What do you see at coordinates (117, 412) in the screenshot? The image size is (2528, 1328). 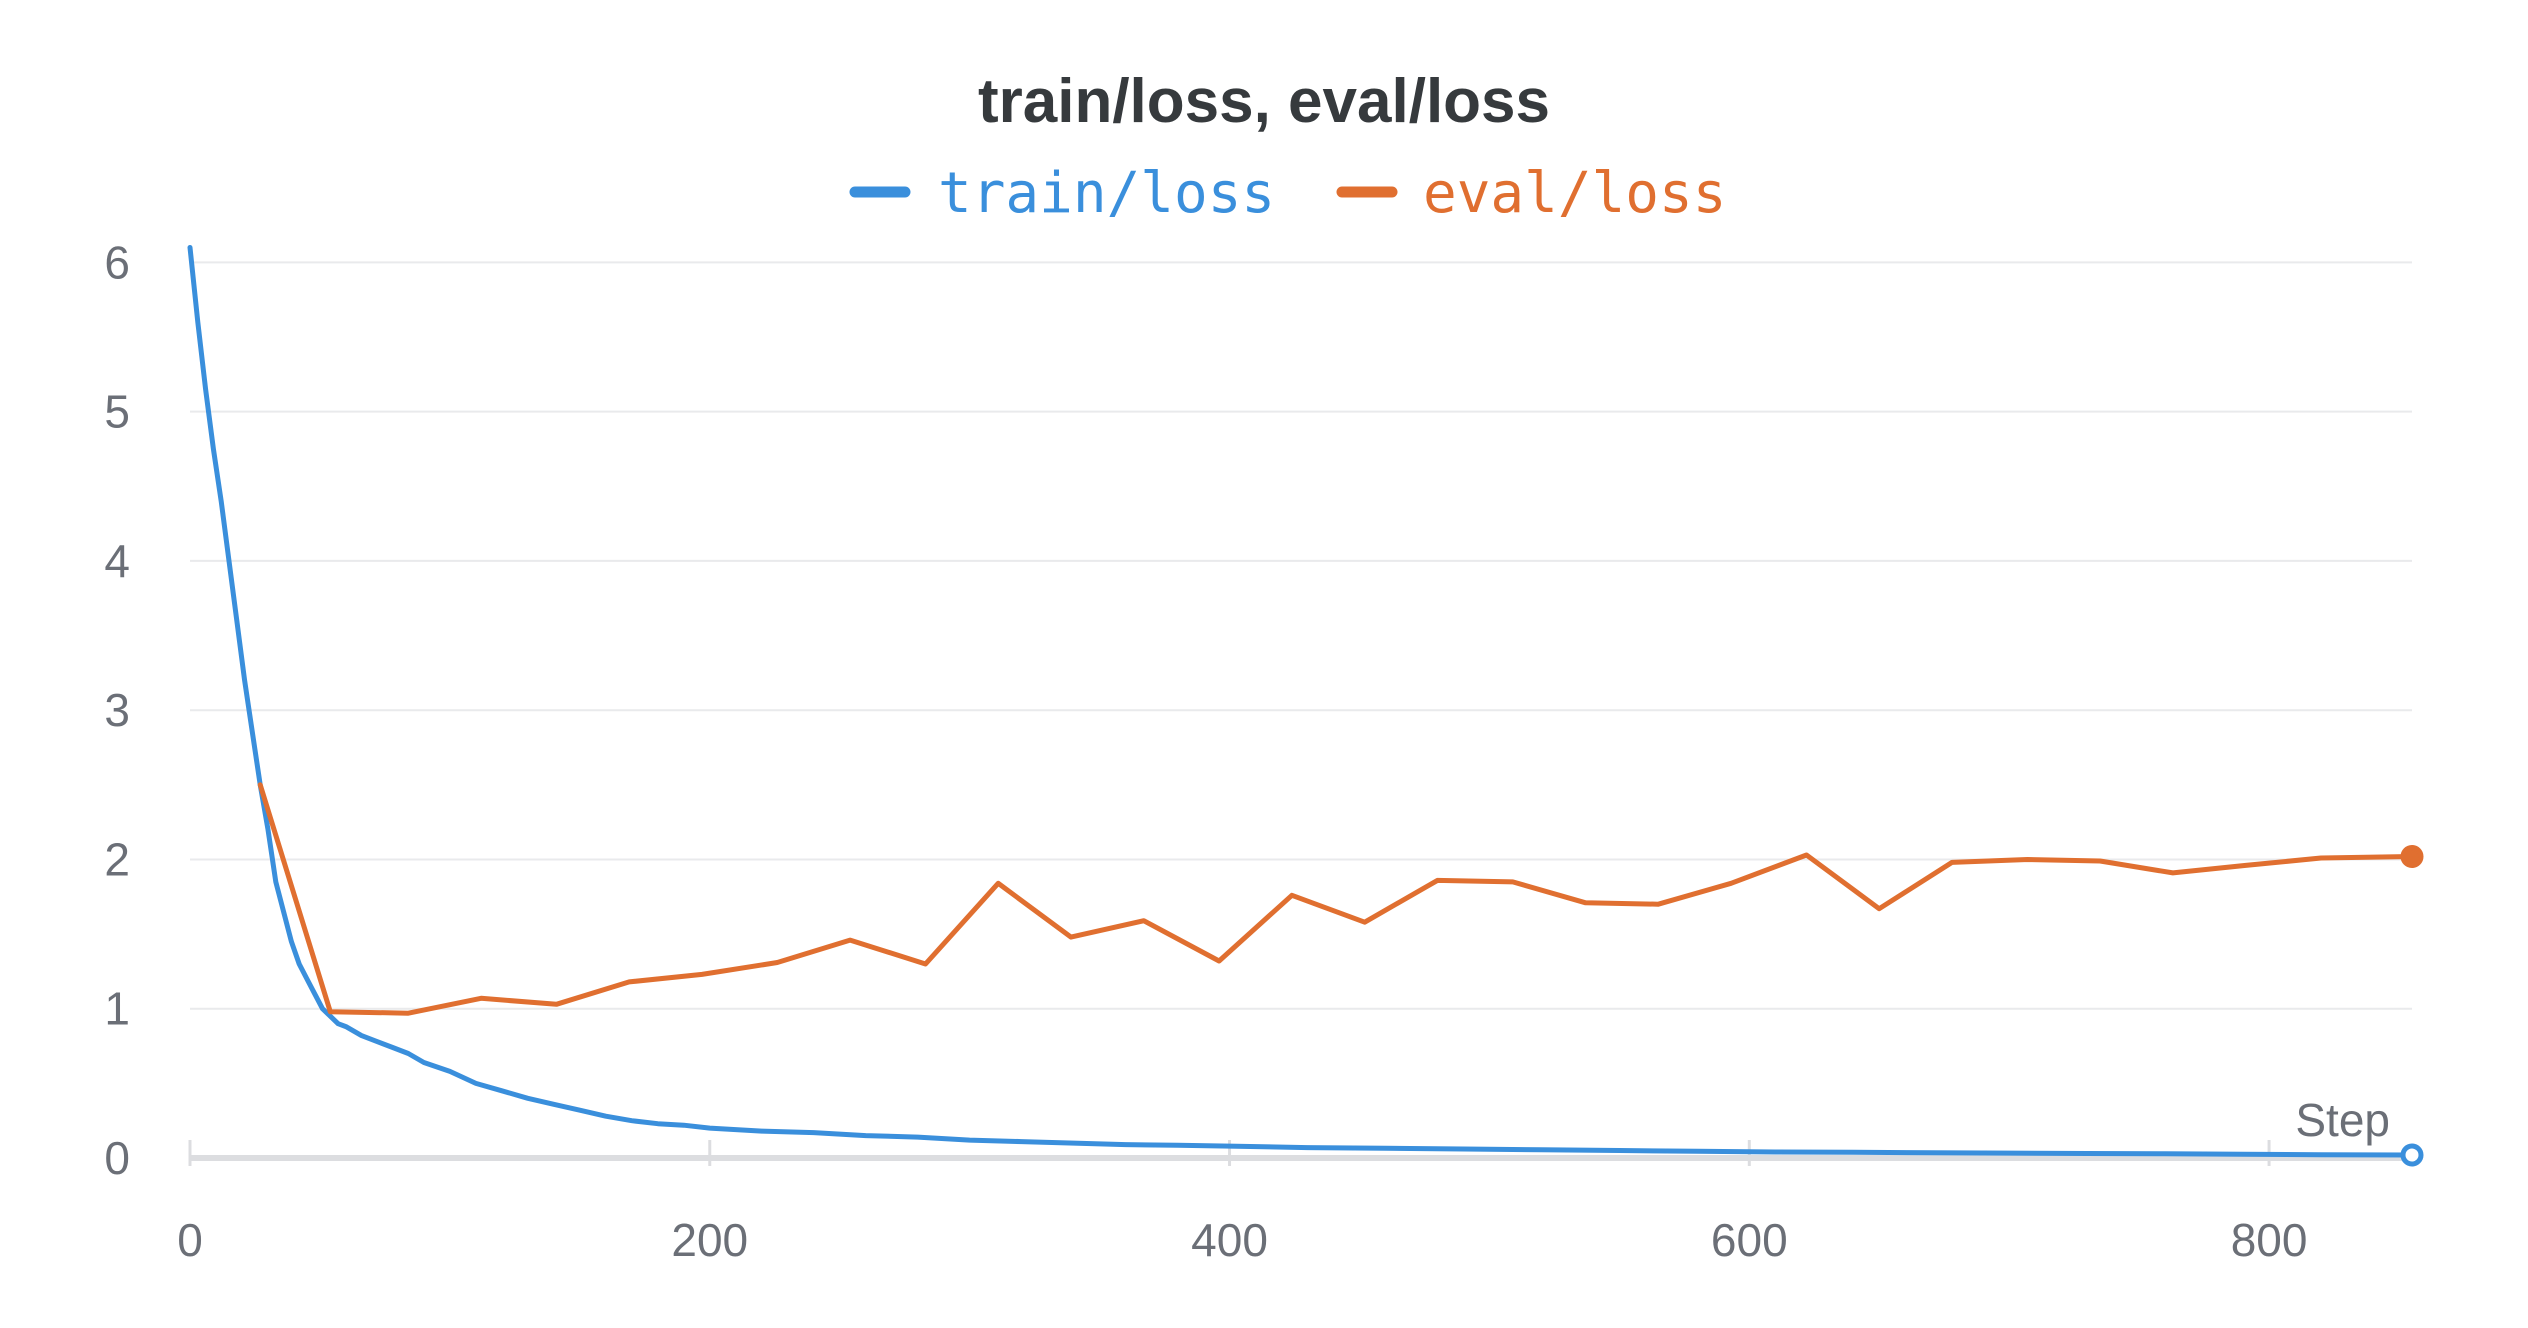 I see `y-tick-label: 5` at bounding box center [117, 412].